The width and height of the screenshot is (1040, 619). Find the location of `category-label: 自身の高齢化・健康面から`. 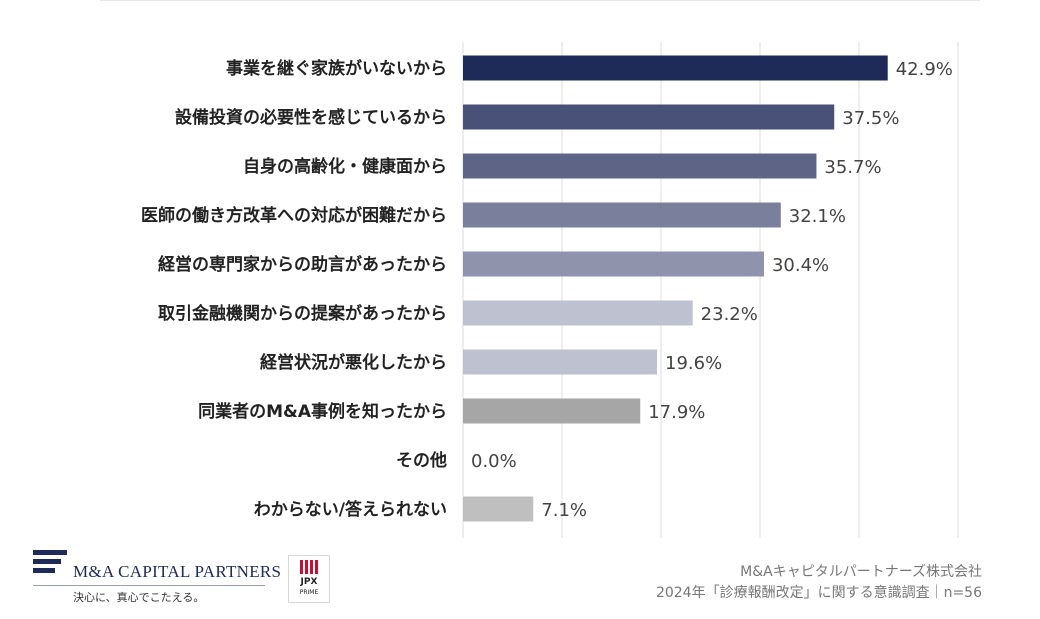

category-label: 自身の高齢化・健康面から is located at coordinates (345, 166).